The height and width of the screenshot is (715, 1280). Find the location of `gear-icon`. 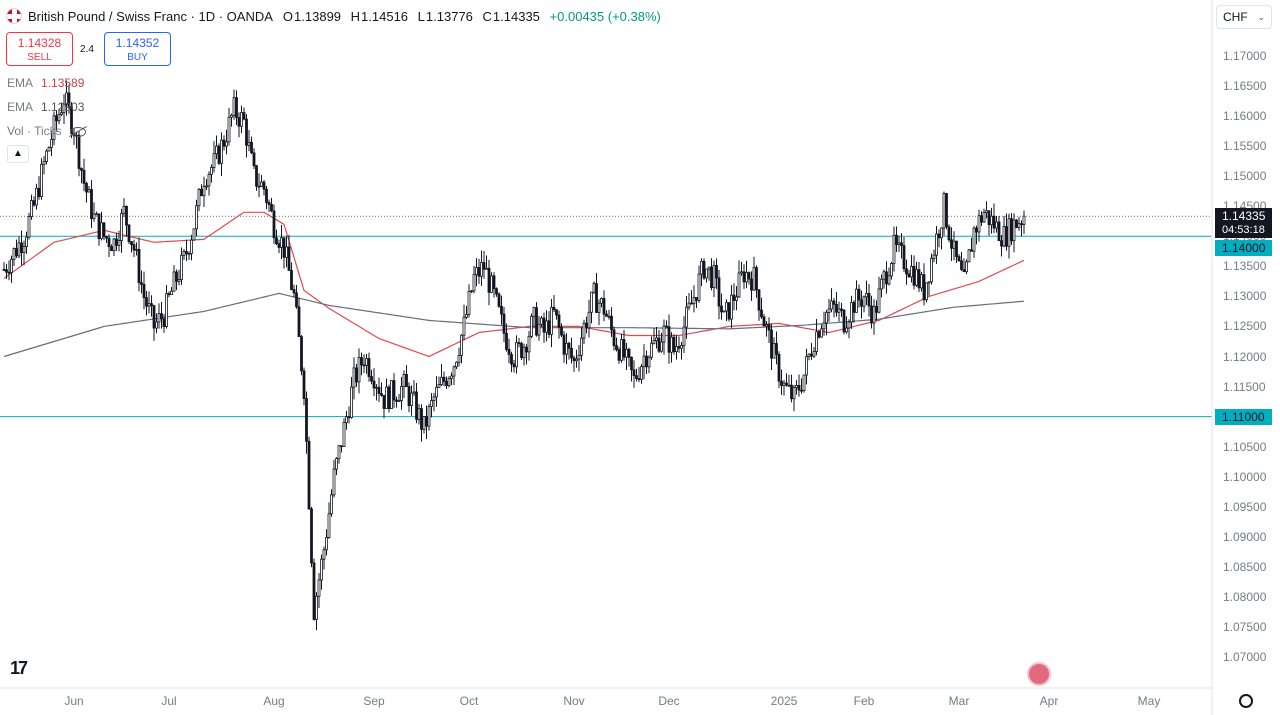

gear-icon is located at coordinates (1246, 701).